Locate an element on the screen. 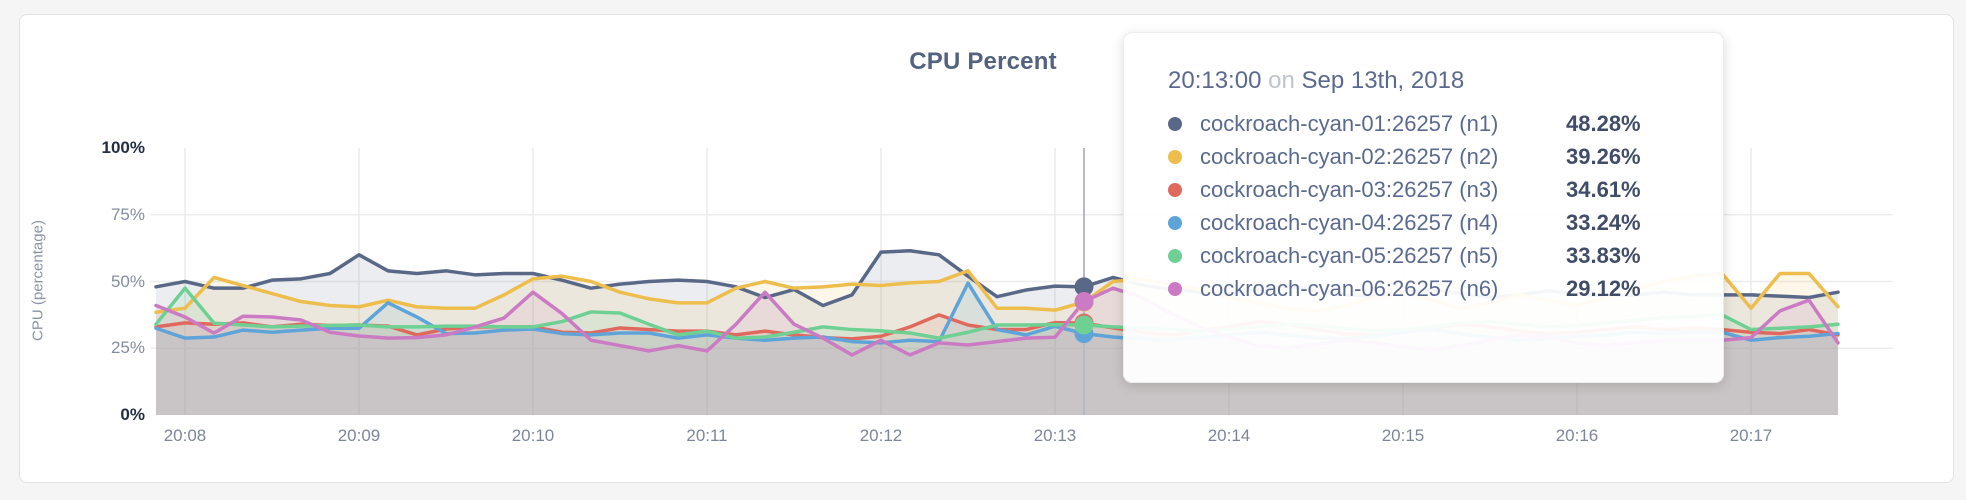  y-tick-label: 25% is located at coordinates (127, 348).